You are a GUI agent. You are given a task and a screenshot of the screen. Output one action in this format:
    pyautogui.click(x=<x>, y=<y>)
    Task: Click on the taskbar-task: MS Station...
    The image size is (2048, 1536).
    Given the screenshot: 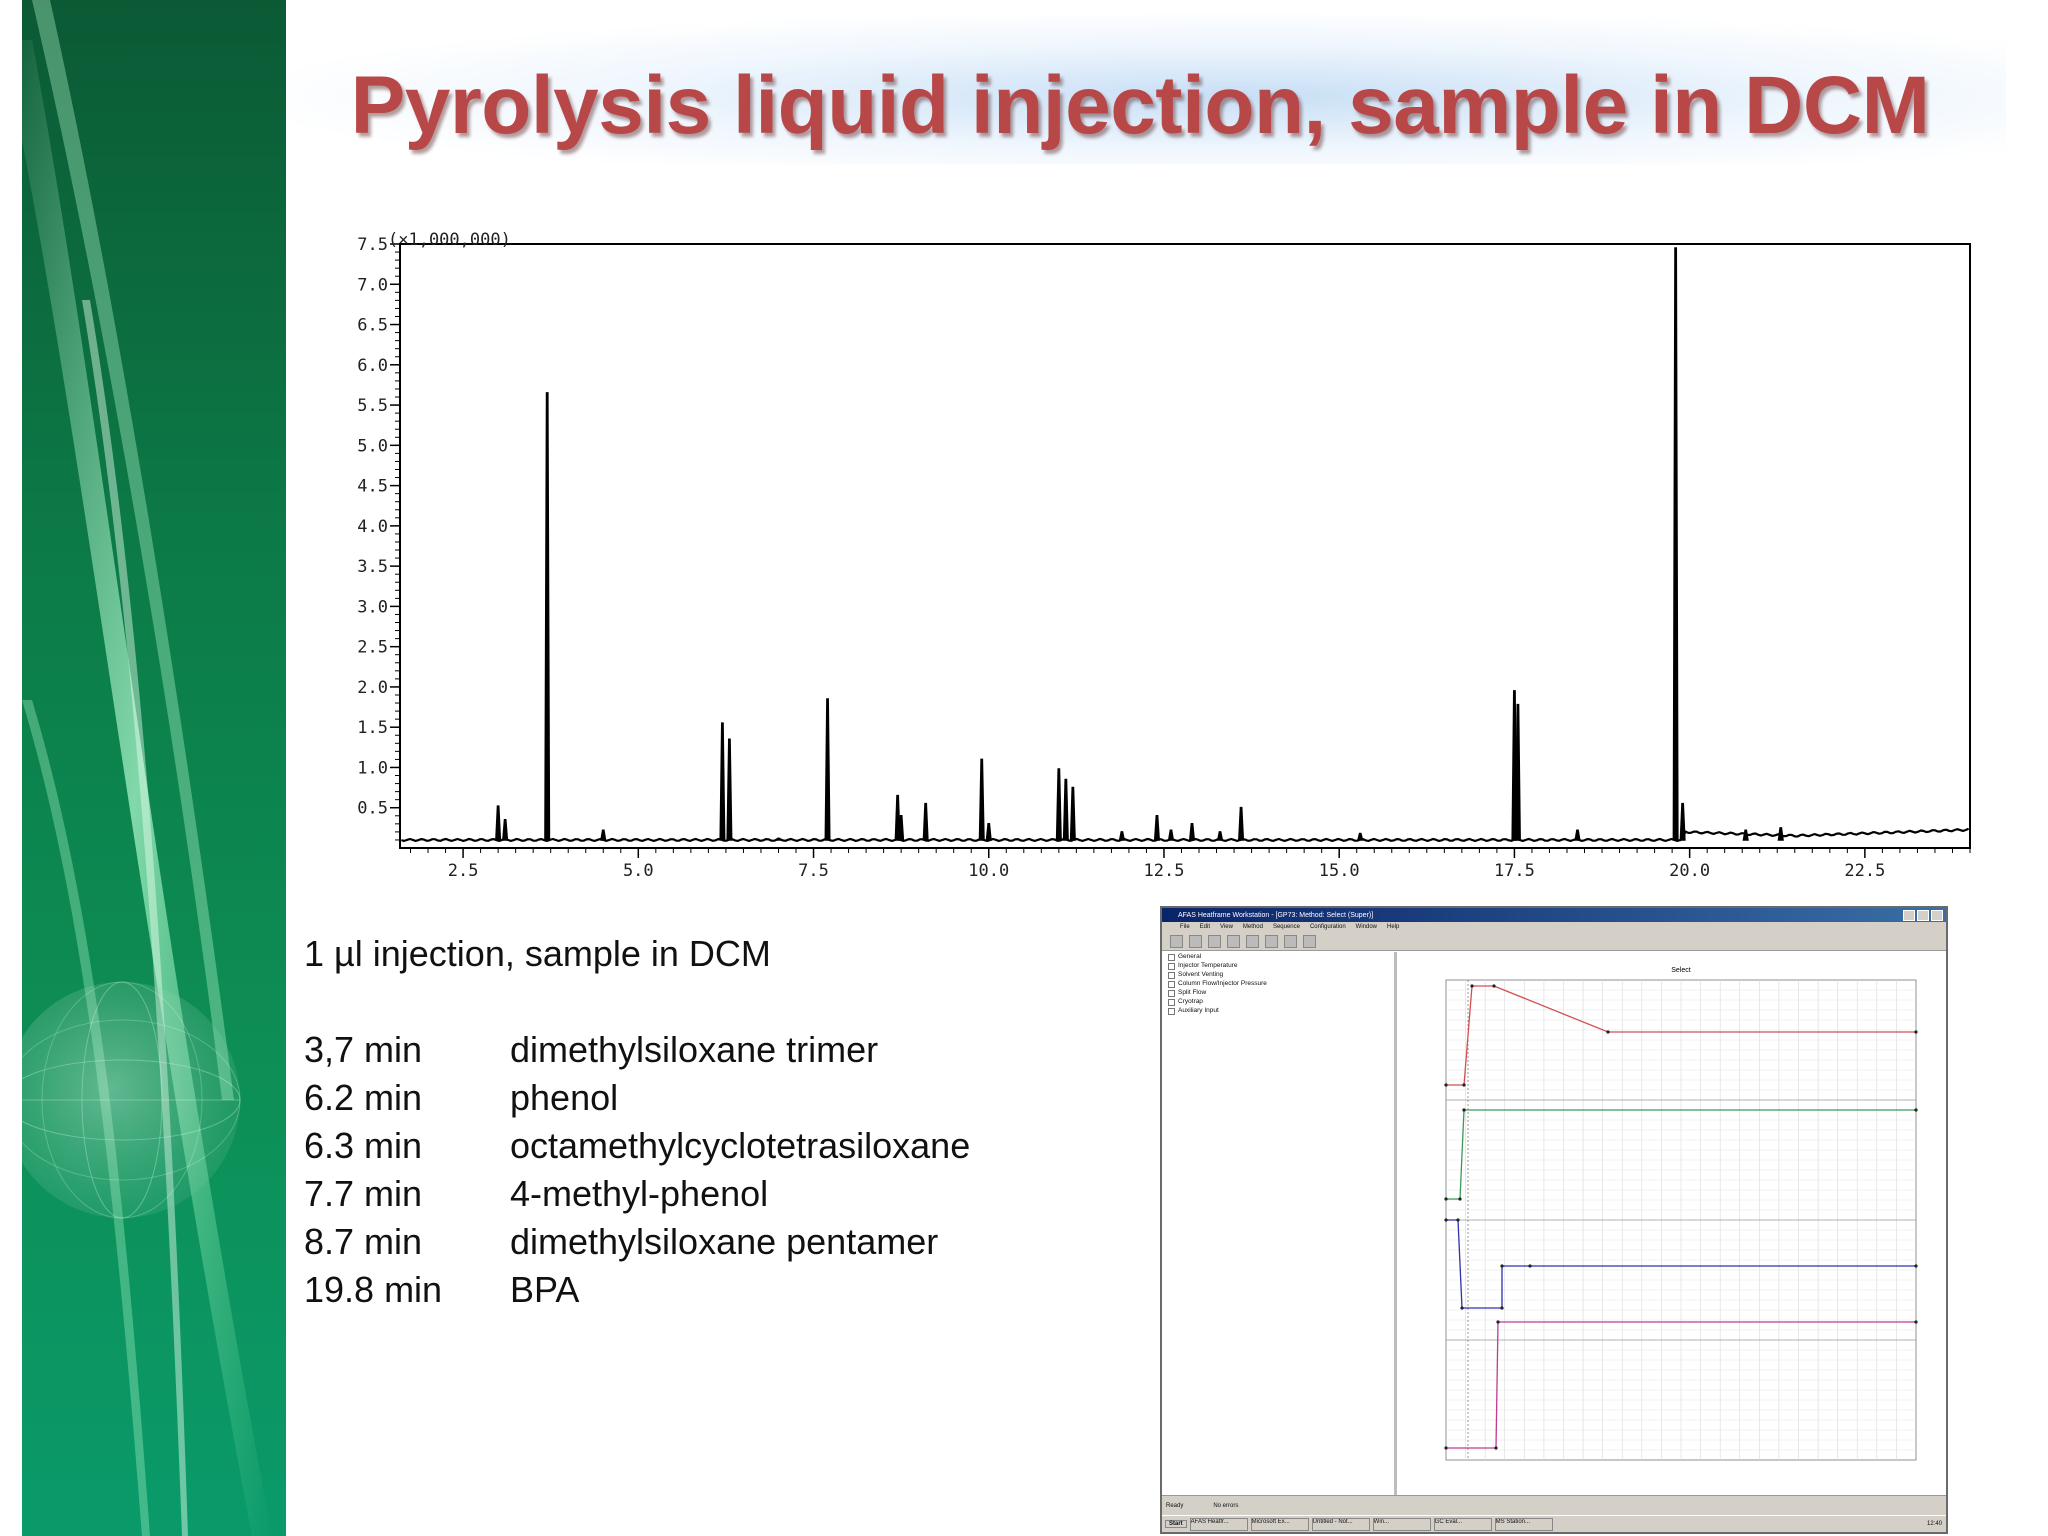 What is the action you would take?
    pyautogui.click(x=1523, y=1524)
    